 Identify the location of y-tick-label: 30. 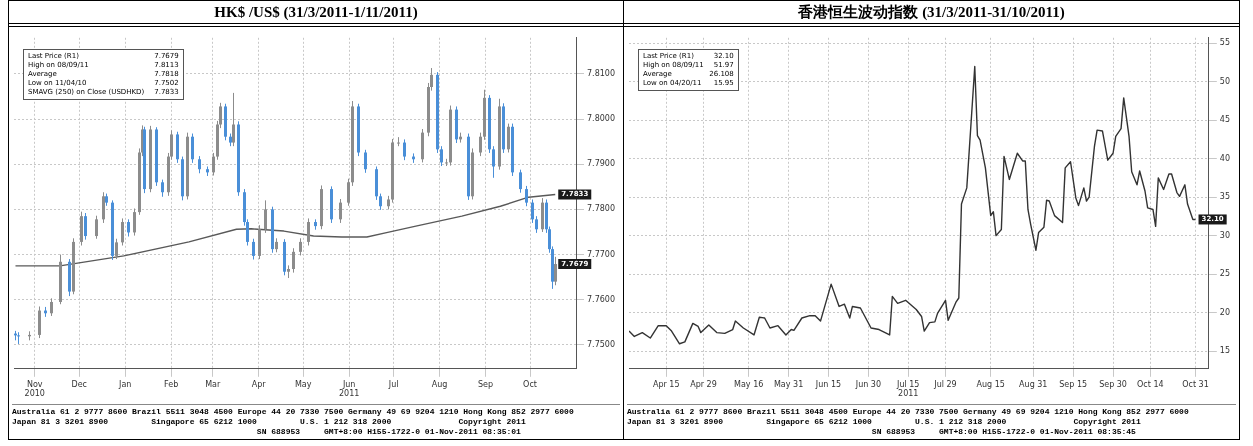
(1225, 235).